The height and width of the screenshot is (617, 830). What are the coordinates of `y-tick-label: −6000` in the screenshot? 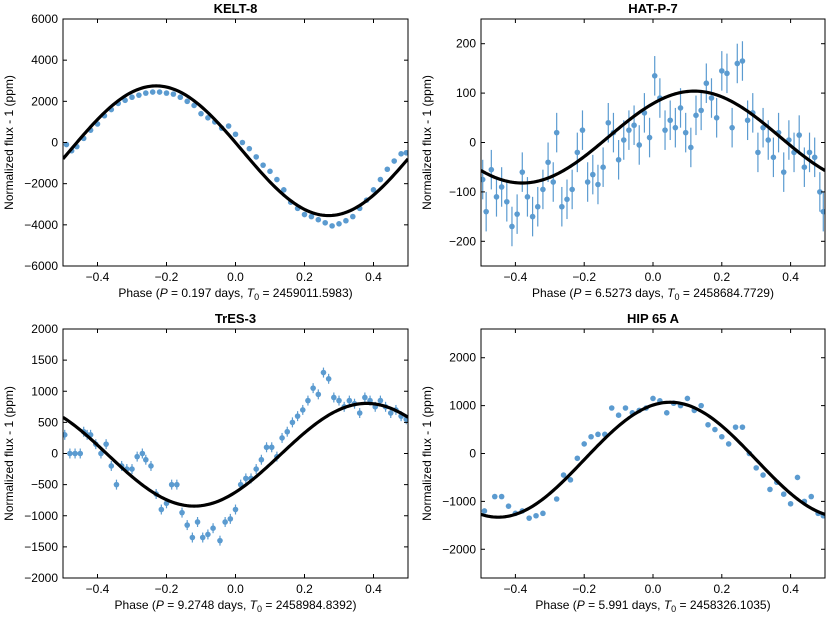 It's located at (41, 266).